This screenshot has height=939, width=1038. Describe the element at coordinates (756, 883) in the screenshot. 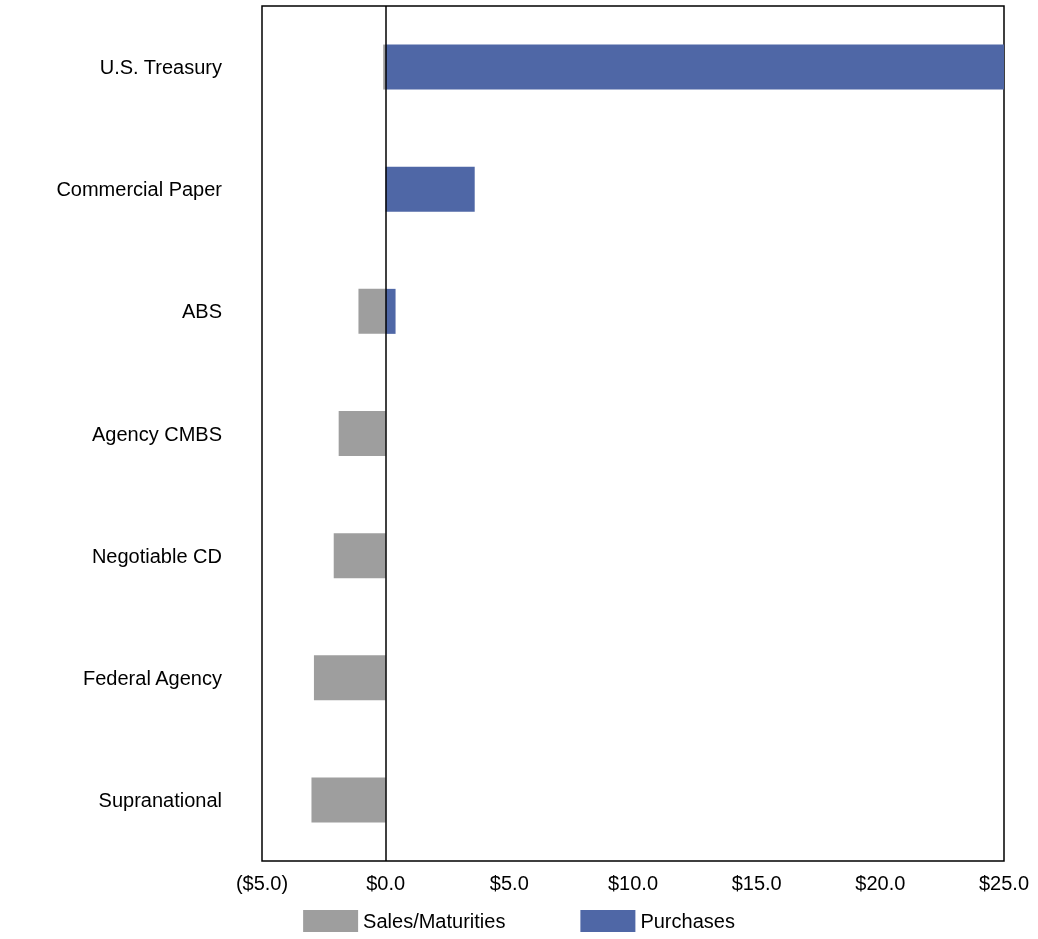

I see `x-tick-label: $15.0` at that location.